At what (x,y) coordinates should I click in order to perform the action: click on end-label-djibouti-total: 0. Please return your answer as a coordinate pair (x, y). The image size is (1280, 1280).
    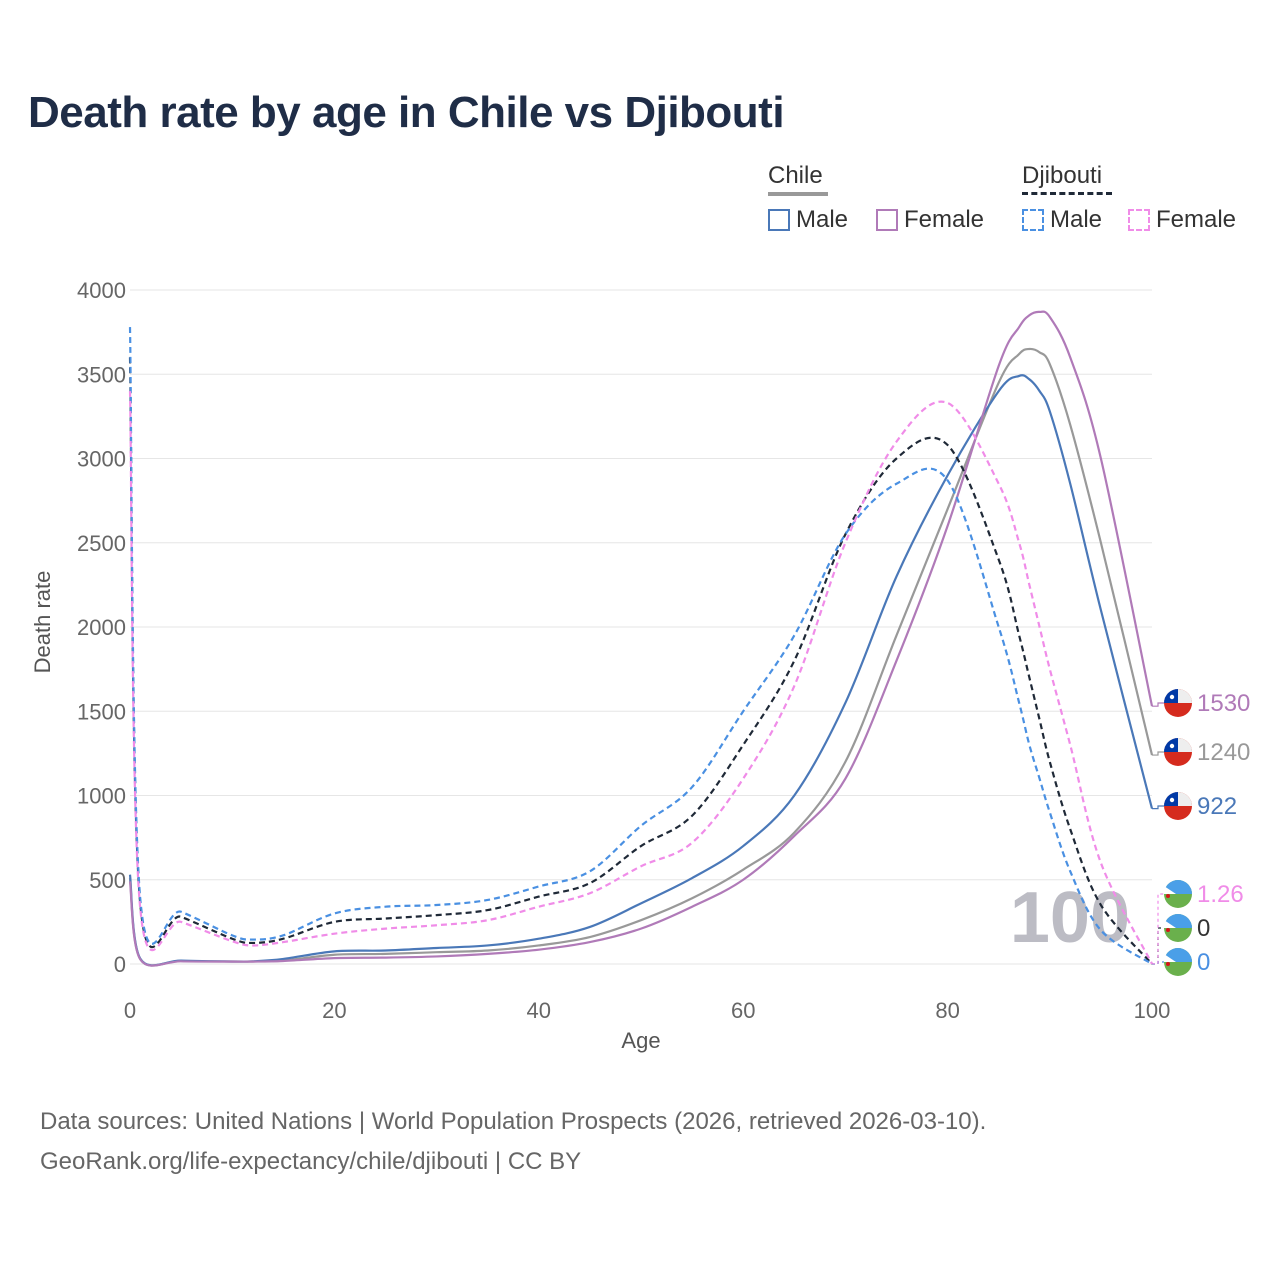
    Looking at the image, I should click on (1203, 928).